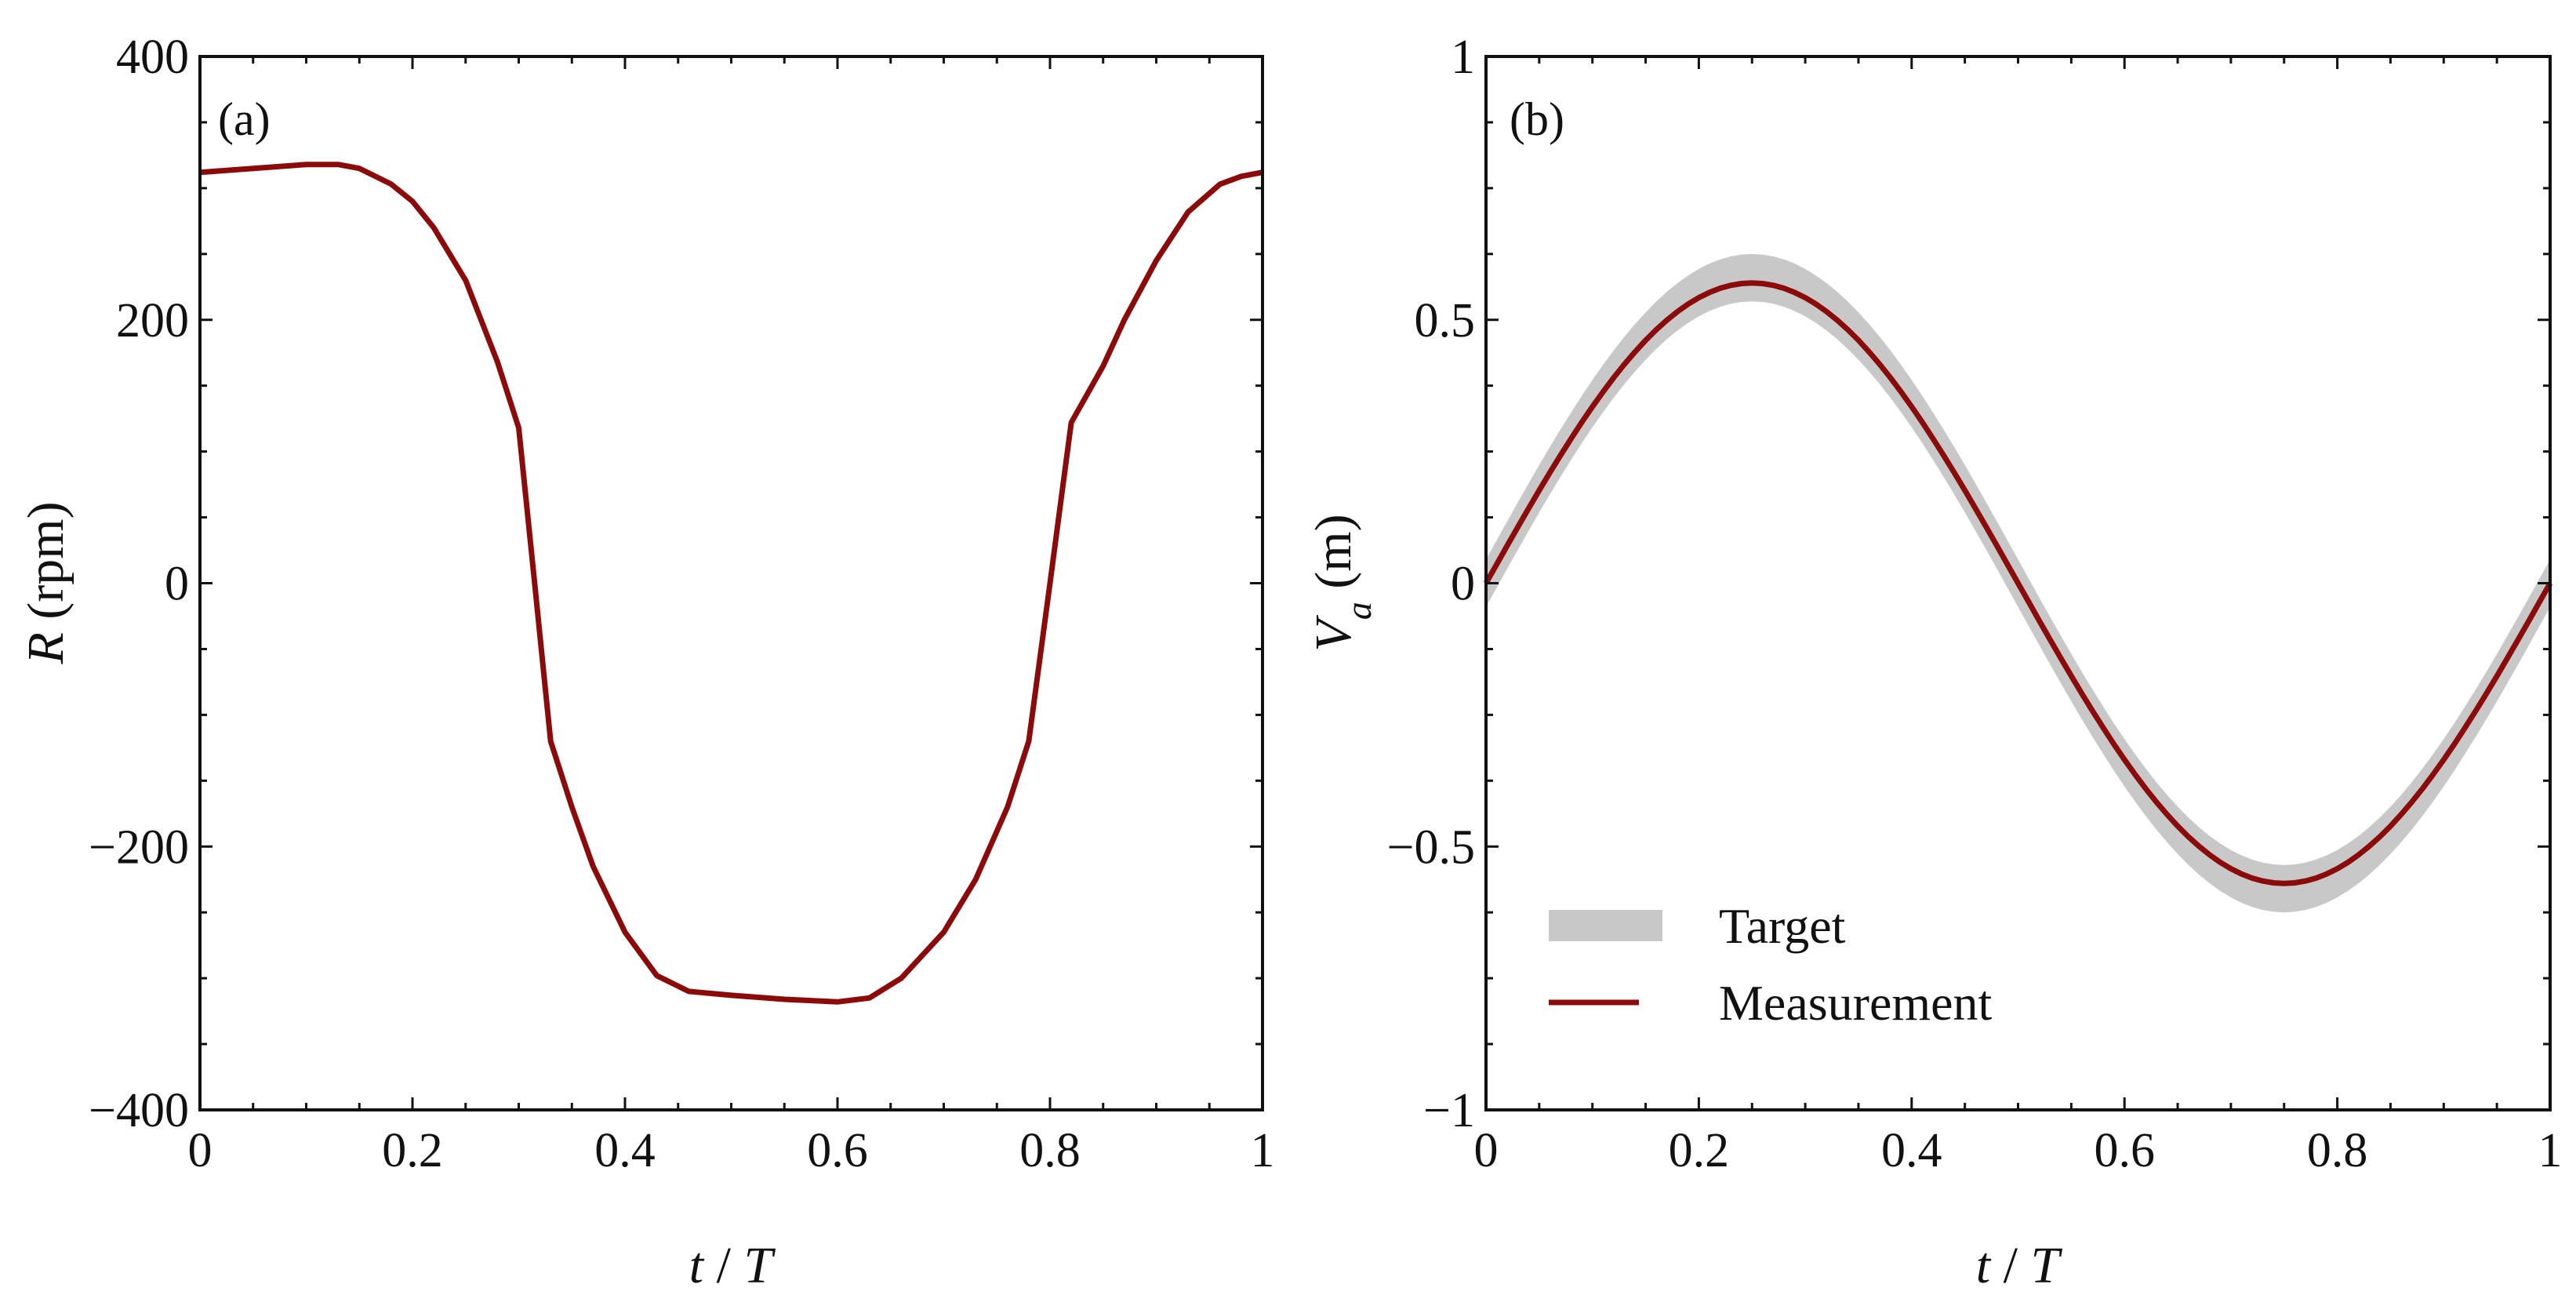  I want to click on b-x-tick-label: 0.4, so click(1911, 1151).